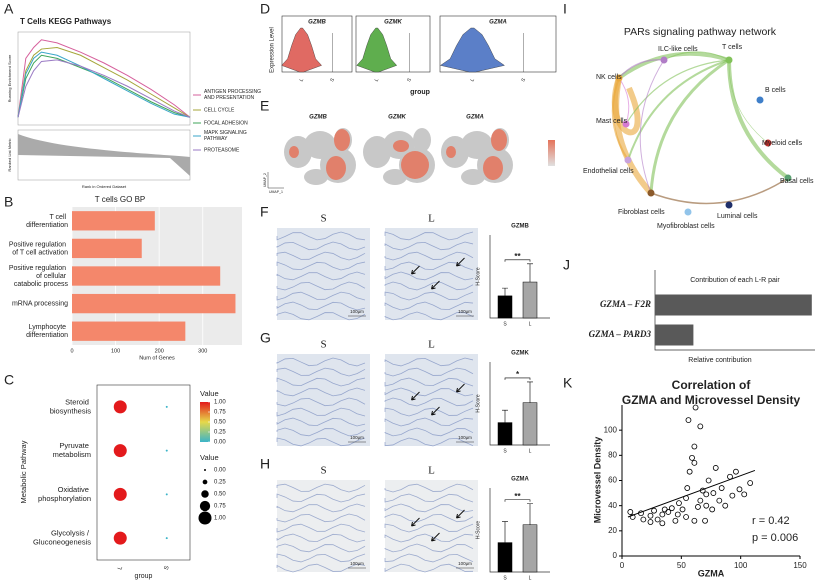  I want to click on size-legend-label: 0.50, so click(220, 495).